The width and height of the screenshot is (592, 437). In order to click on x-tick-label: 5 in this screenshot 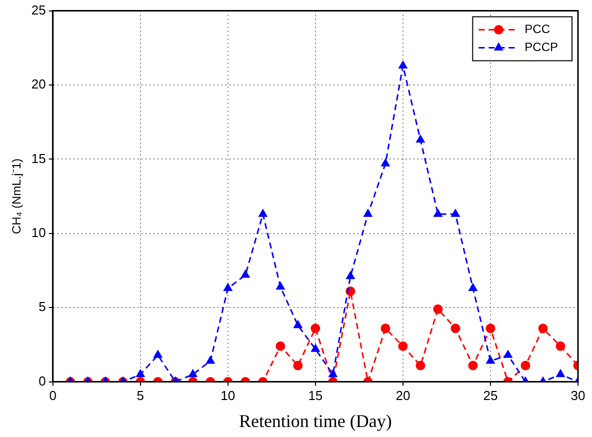, I will do `click(140, 396)`.